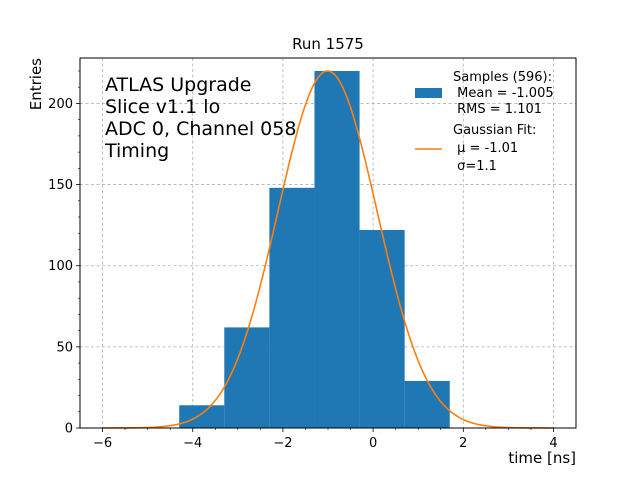  What do you see at coordinates (60, 185) in the screenshot?
I see `y-tick-label: 150` at bounding box center [60, 185].